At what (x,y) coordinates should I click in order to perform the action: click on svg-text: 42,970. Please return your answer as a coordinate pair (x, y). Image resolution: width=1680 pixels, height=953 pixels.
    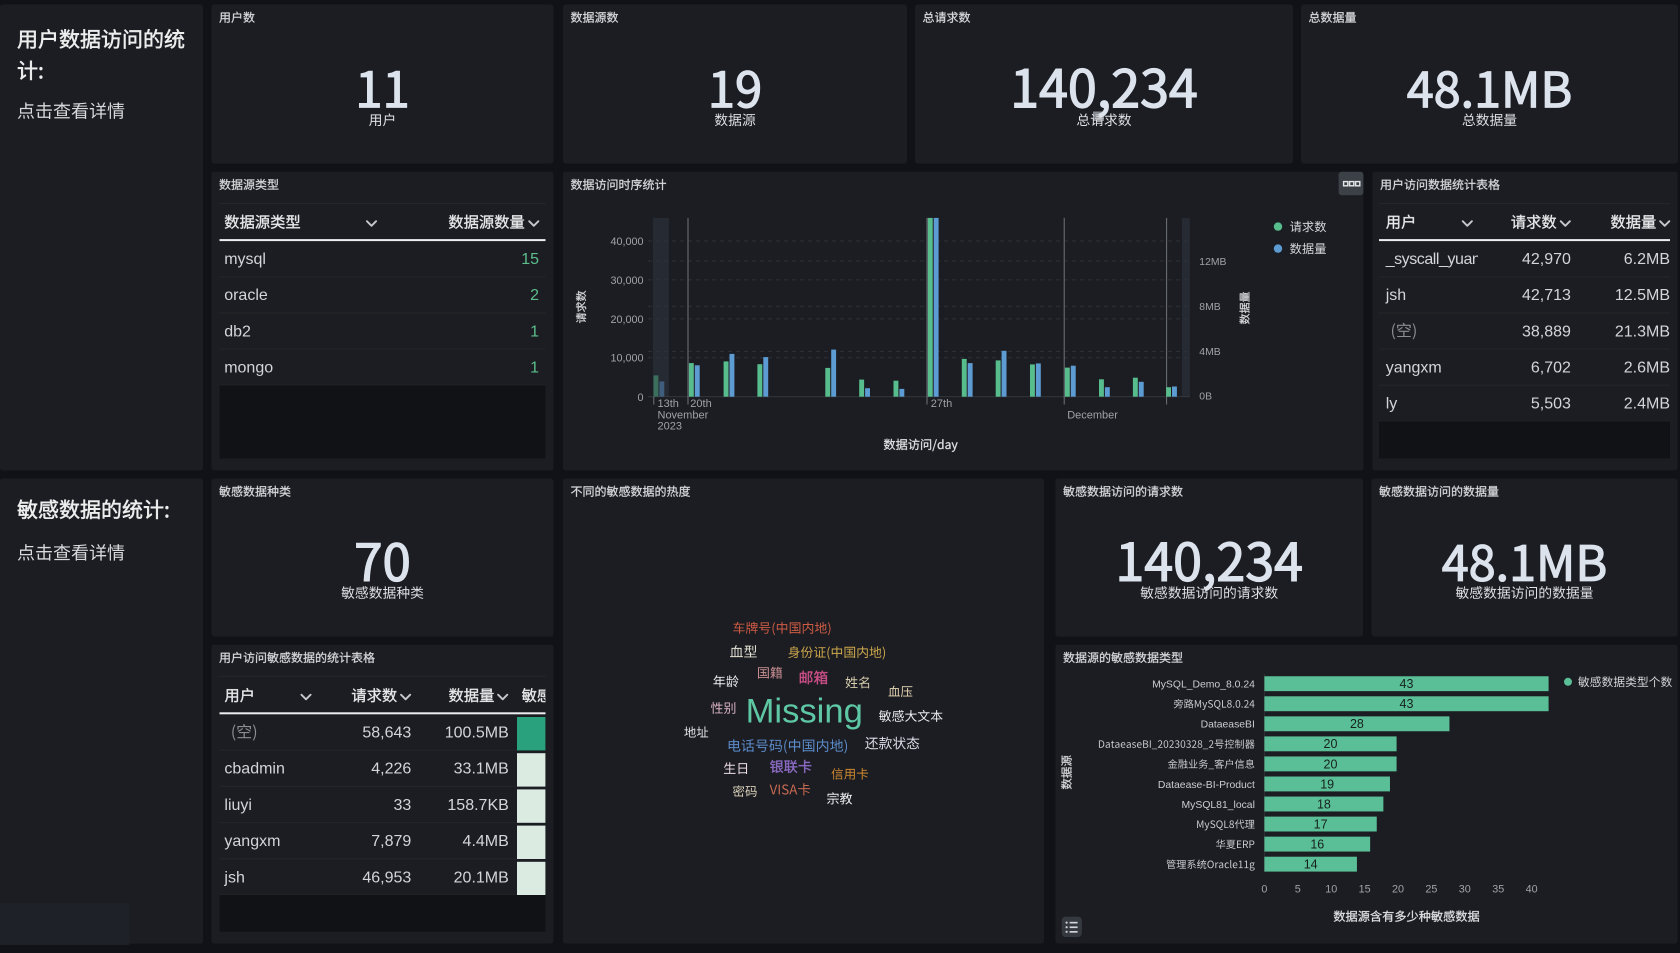
    Looking at the image, I should click on (1546, 259).